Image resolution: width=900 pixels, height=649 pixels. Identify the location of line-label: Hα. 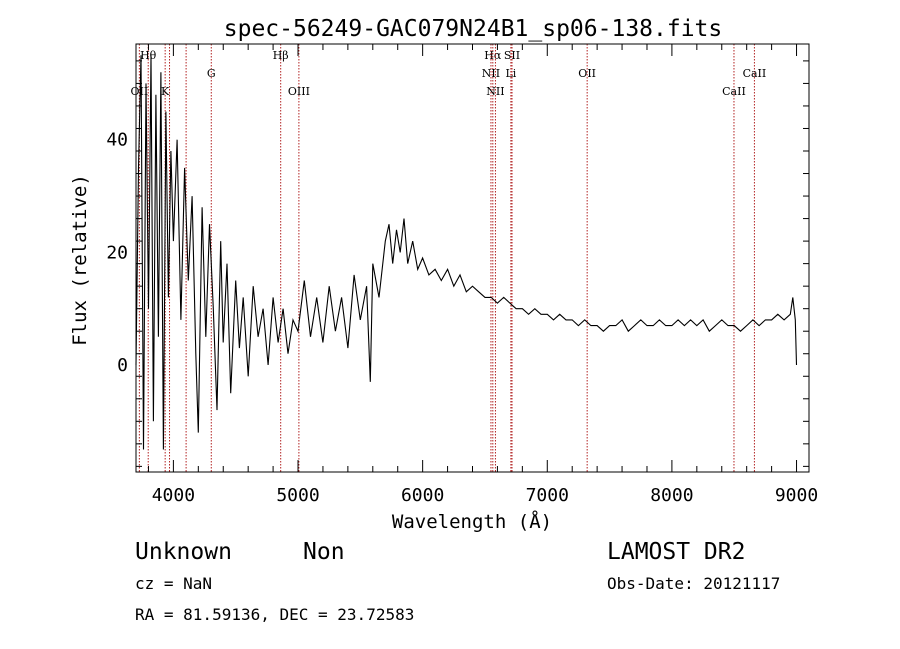
(493, 55).